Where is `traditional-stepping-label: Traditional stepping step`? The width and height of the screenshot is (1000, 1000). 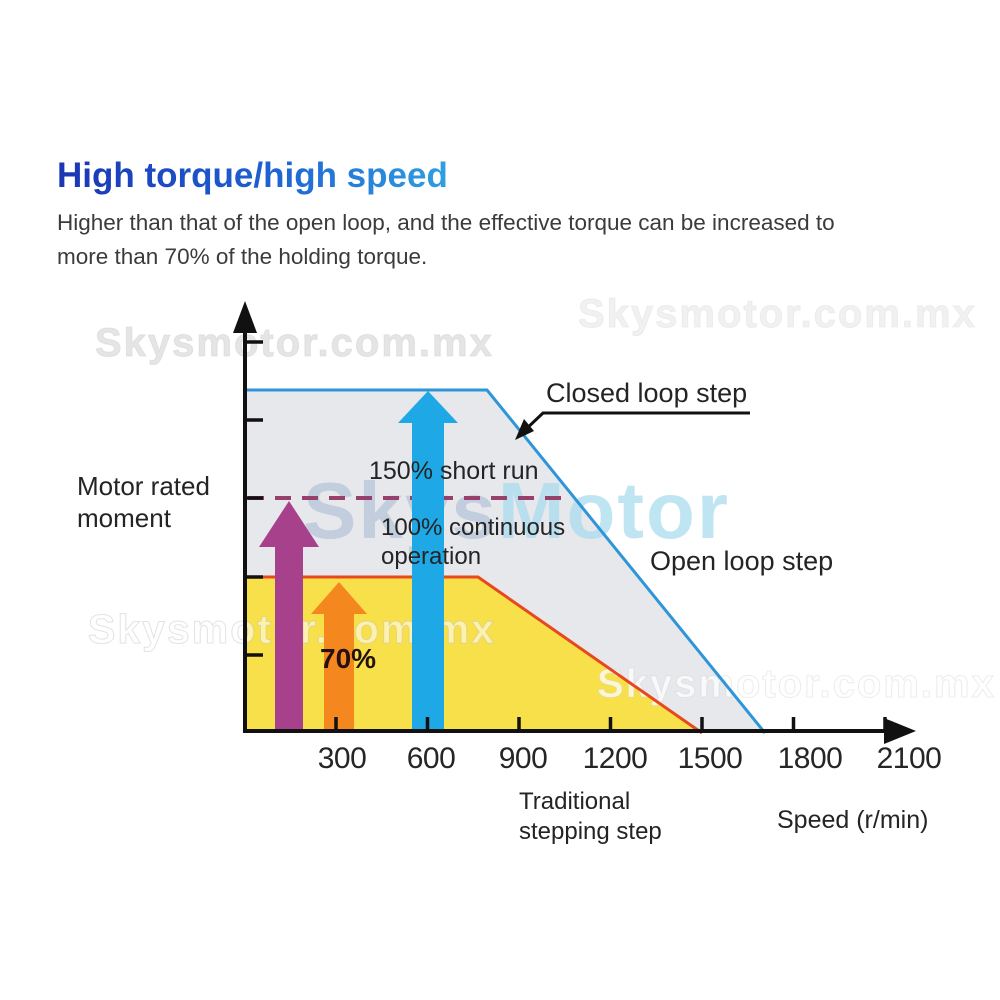 traditional-stepping-label: Traditional stepping step is located at coordinates (590, 816).